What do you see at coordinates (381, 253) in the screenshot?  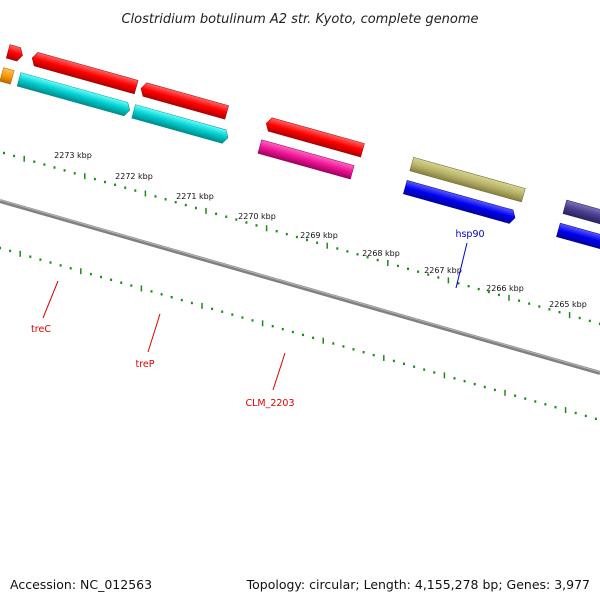 I see `kbp-label: 2268 kbp` at bounding box center [381, 253].